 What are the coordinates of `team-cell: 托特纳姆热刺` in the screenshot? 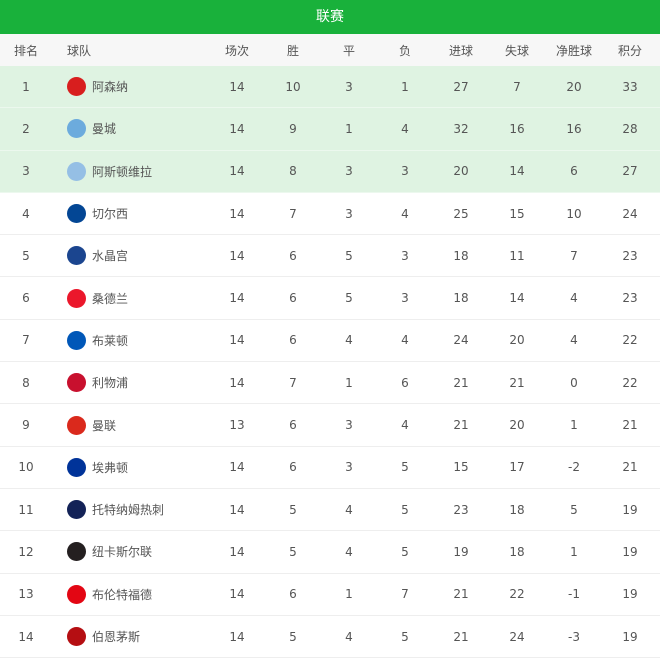 It's located at (115, 509).